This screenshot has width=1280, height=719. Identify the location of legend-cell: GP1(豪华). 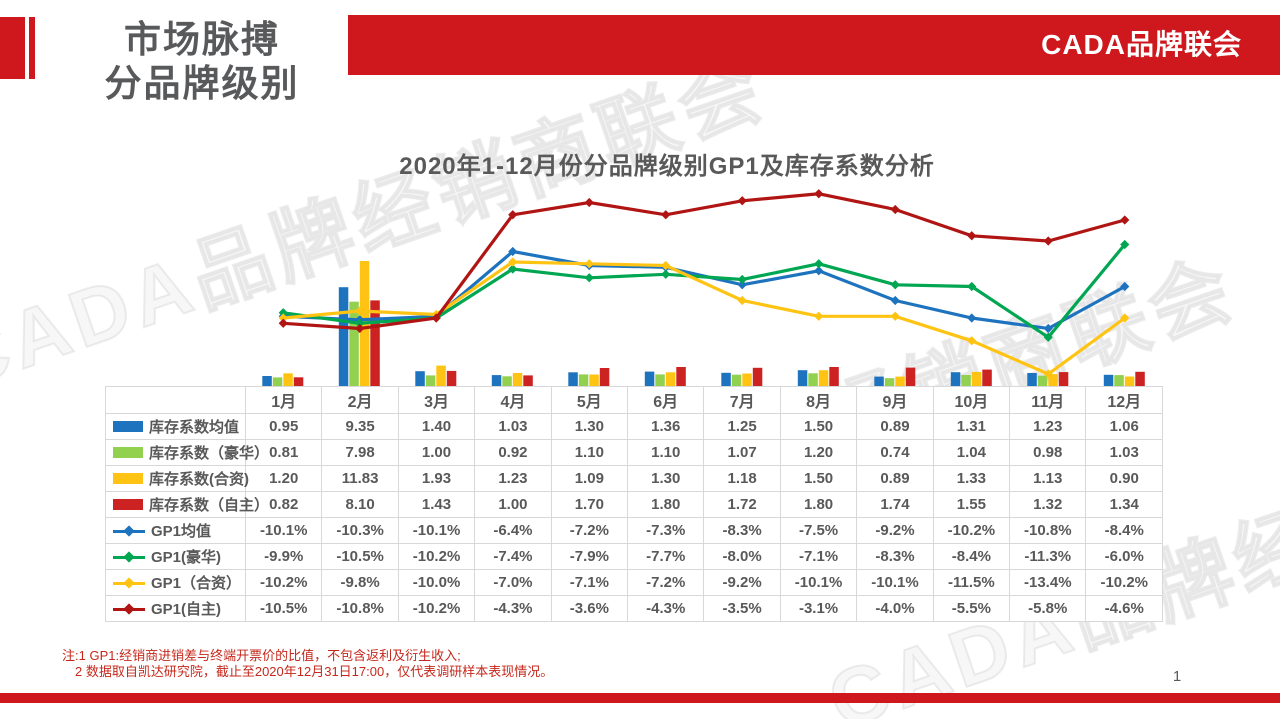
(175, 556).